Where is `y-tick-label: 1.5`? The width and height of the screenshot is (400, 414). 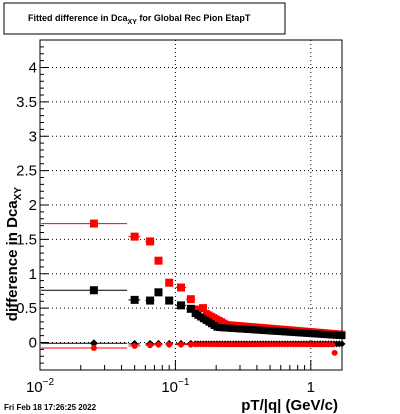 y-tick-label: 1.5 is located at coordinates (26, 239).